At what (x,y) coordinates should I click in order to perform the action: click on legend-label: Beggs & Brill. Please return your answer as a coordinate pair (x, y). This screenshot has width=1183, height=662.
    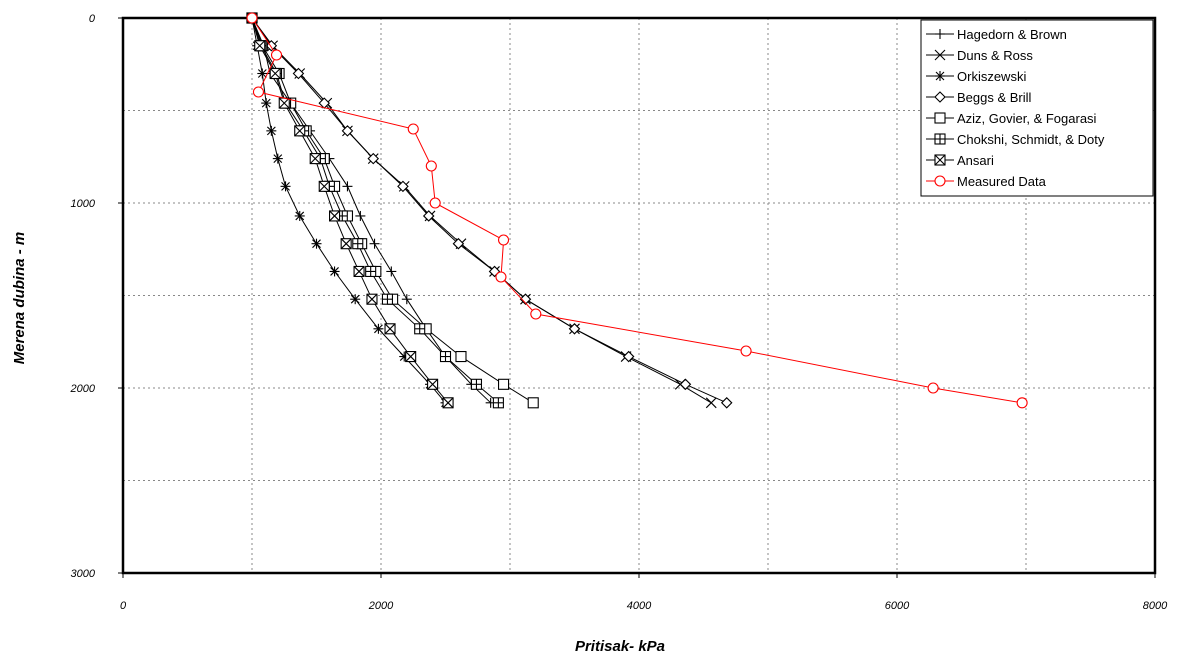
    Looking at the image, I should click on (994, 97).